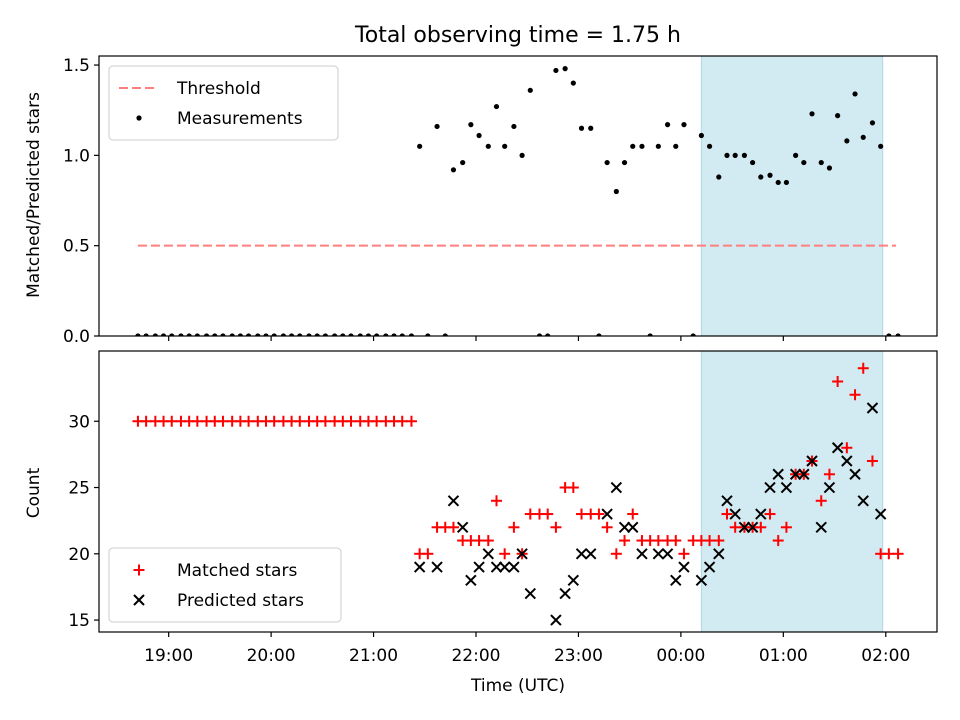  I want to click on legend: Threshold Measurements, so click(223, 103).